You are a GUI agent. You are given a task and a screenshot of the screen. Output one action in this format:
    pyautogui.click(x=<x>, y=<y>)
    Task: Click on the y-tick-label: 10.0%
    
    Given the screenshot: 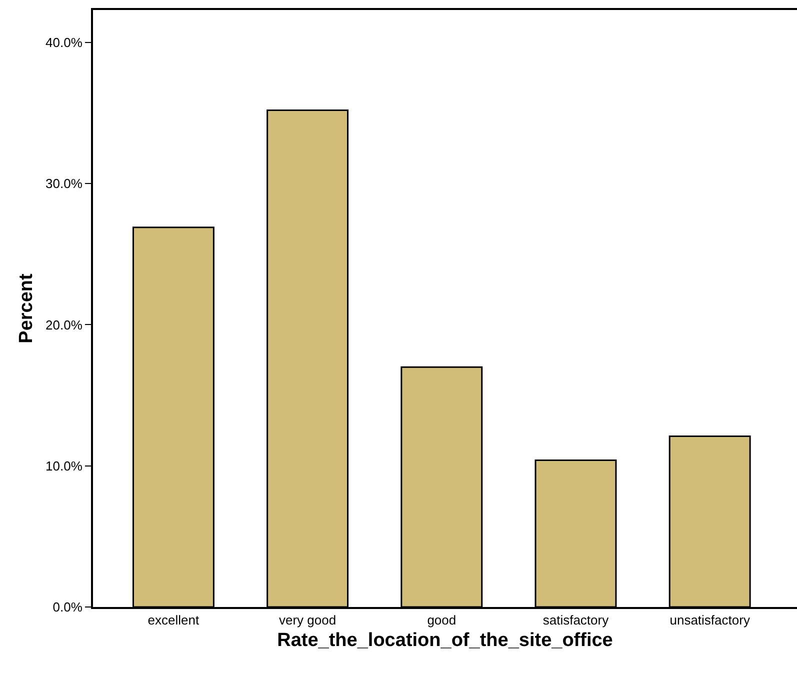 What is the action you would take?
    pyautogui.click(x=64, y=466)
    